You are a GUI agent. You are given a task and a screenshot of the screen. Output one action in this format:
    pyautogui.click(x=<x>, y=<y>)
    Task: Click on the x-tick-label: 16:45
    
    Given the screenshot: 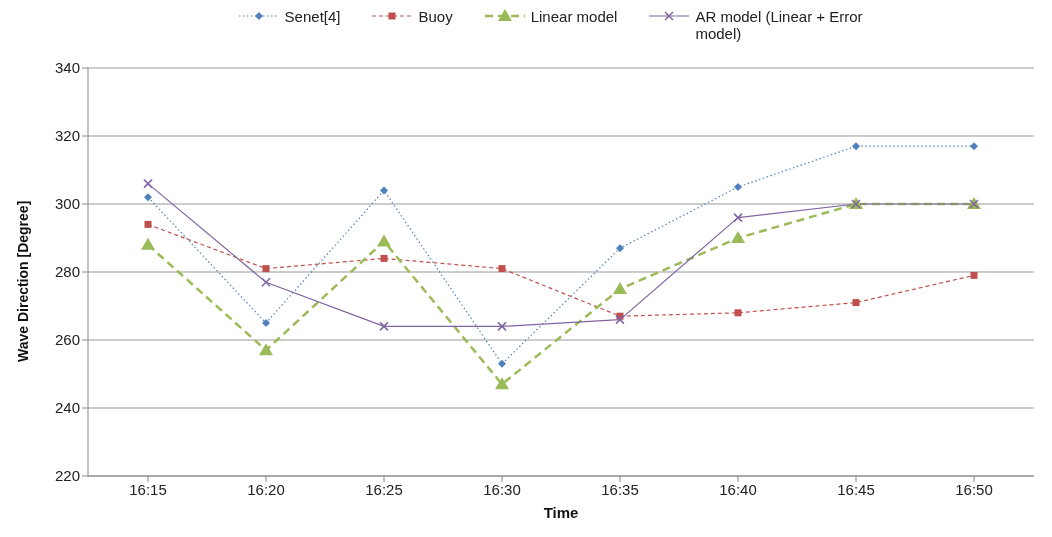 What is the action you would take?
    pyautogui.click(x=856, y=489)
    